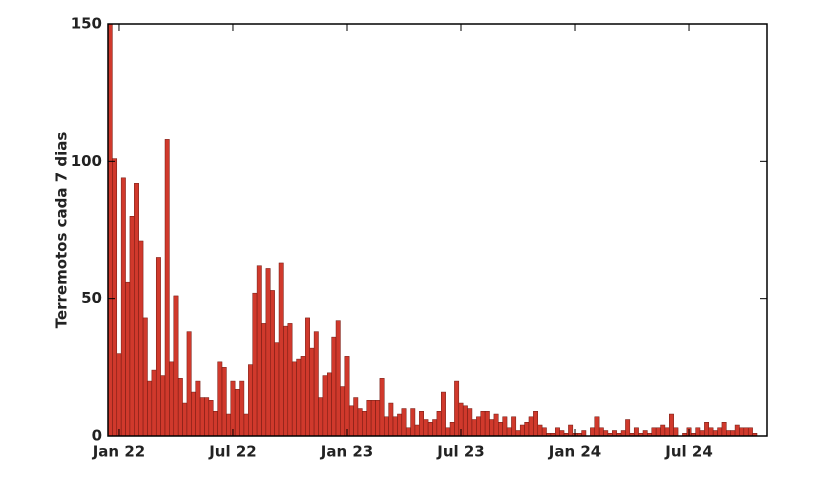 The width and height of the screenshot is (818, 477). I want to click on y-tick-label: 150, so click(86, 24).